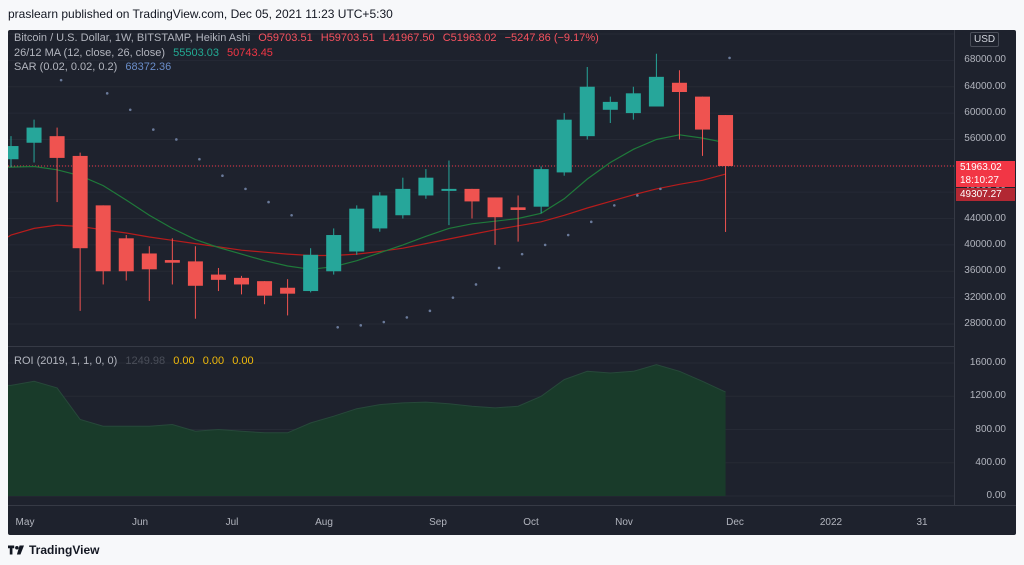 This screenshot has width=1024, height=565. I want to click on time-tick-label: Nov, so click(624, 522).